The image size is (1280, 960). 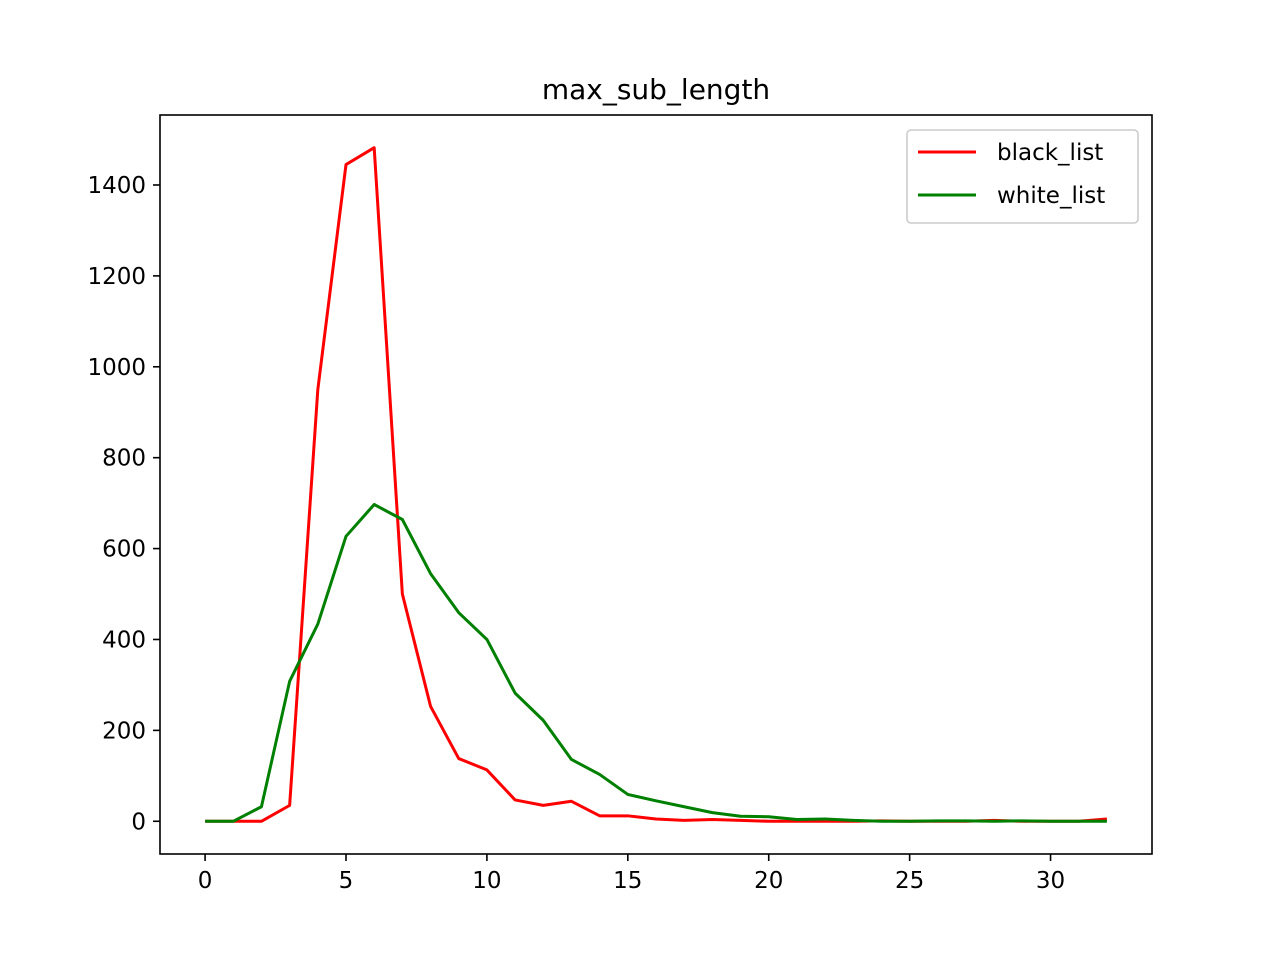 What do you see at coordinates (627, 881) in the screenshot?
I see `x-tick-label: 15` at bounding box center [627, 881].